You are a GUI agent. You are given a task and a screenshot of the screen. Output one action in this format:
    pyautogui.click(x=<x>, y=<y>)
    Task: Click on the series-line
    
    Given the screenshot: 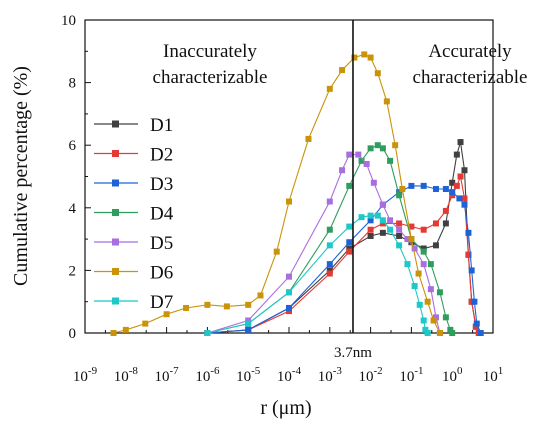 What is the action you would take?
    pyautogui.click(x=318, y=274)
    